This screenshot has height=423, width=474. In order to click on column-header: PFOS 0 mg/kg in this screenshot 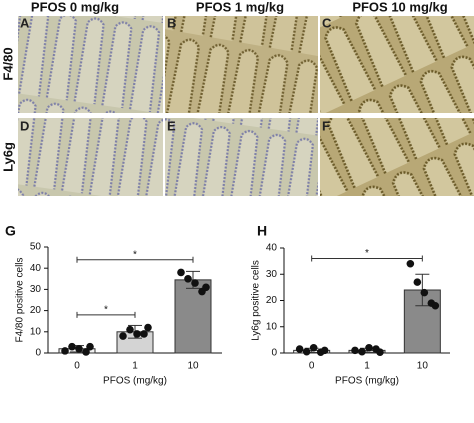, I will do `click(75, 7)`.